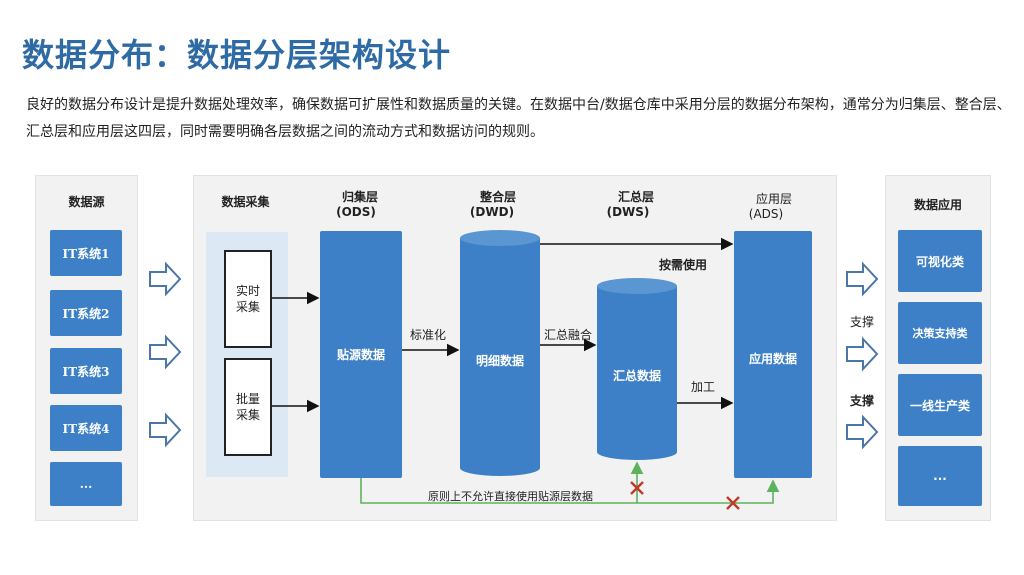 This screenshot has height=575, width=1024. I want to click on sources-heading: 数据源, so click(86, 202).